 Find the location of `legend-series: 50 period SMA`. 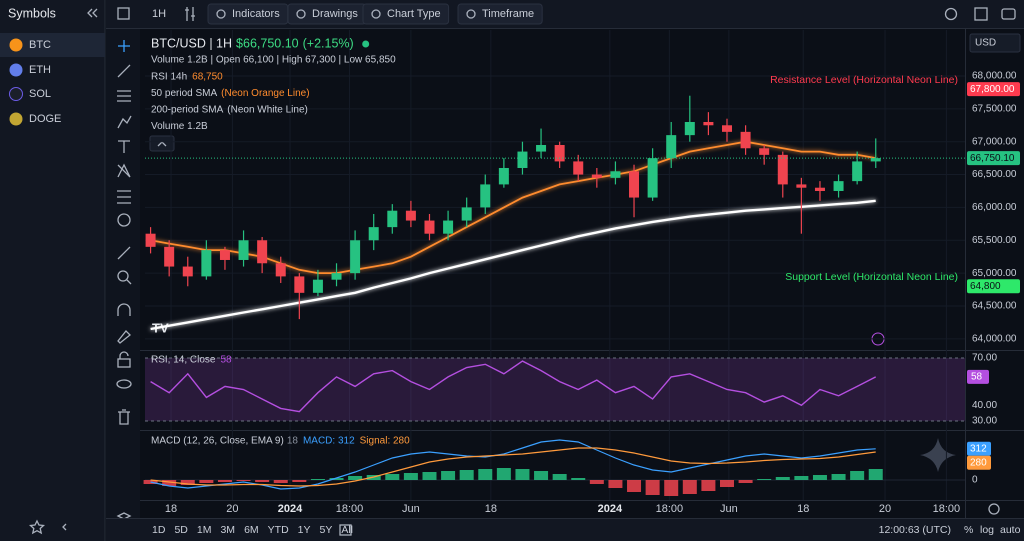

legend-series: 50 period SMA is located at coordinates (184, 93).